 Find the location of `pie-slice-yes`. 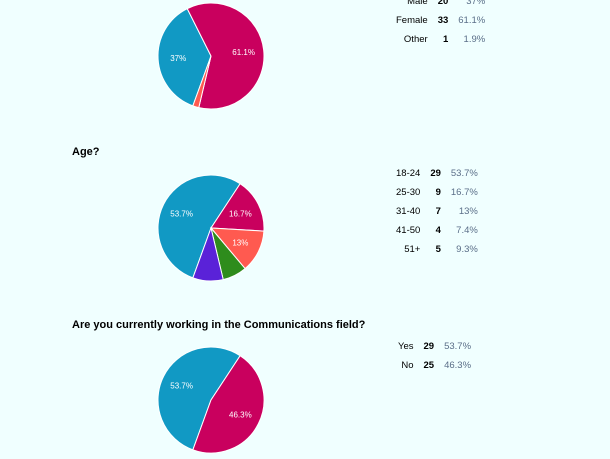

pie-slice-yes is located at coordinates (199, 398).